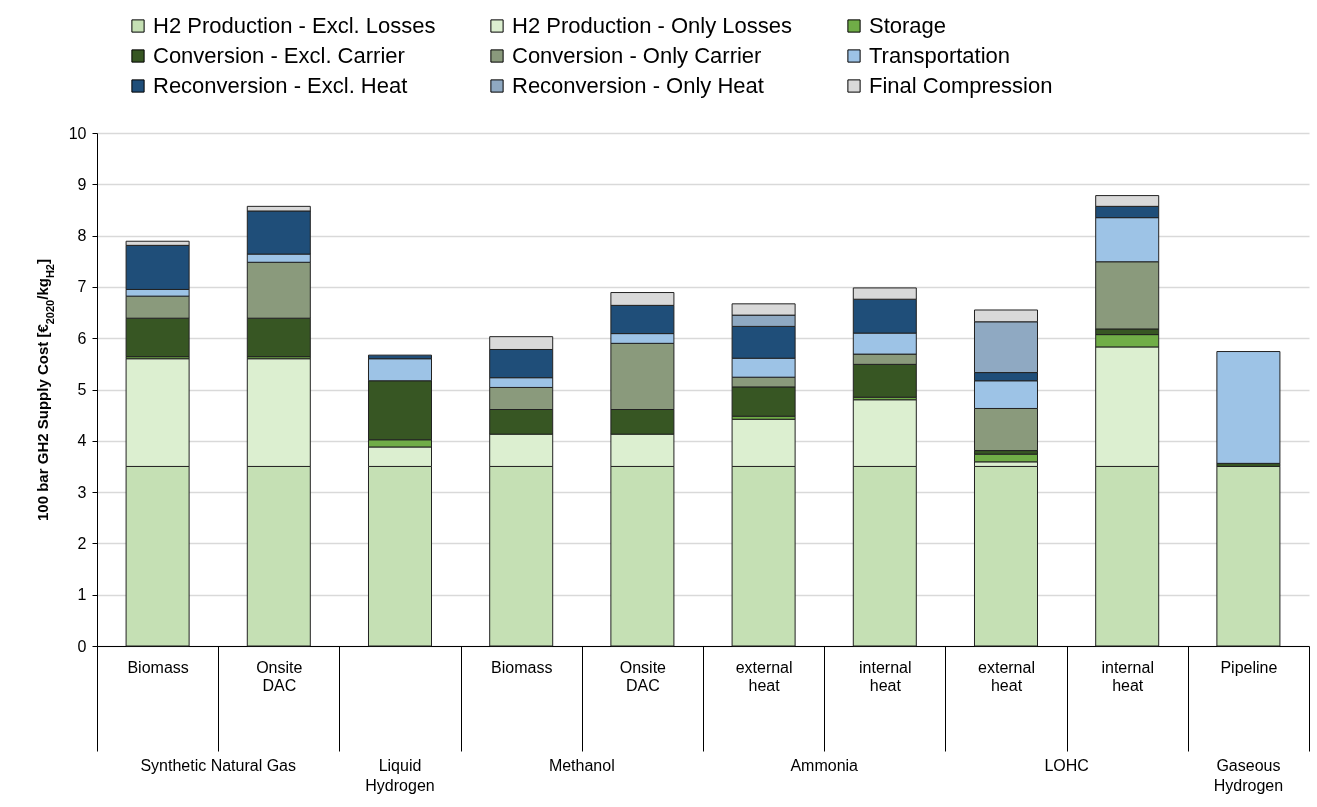  Describe the element at coordinates (638, 85) in the screenshot. I see `legend-label: Reconversion - Only Heat` at that location.